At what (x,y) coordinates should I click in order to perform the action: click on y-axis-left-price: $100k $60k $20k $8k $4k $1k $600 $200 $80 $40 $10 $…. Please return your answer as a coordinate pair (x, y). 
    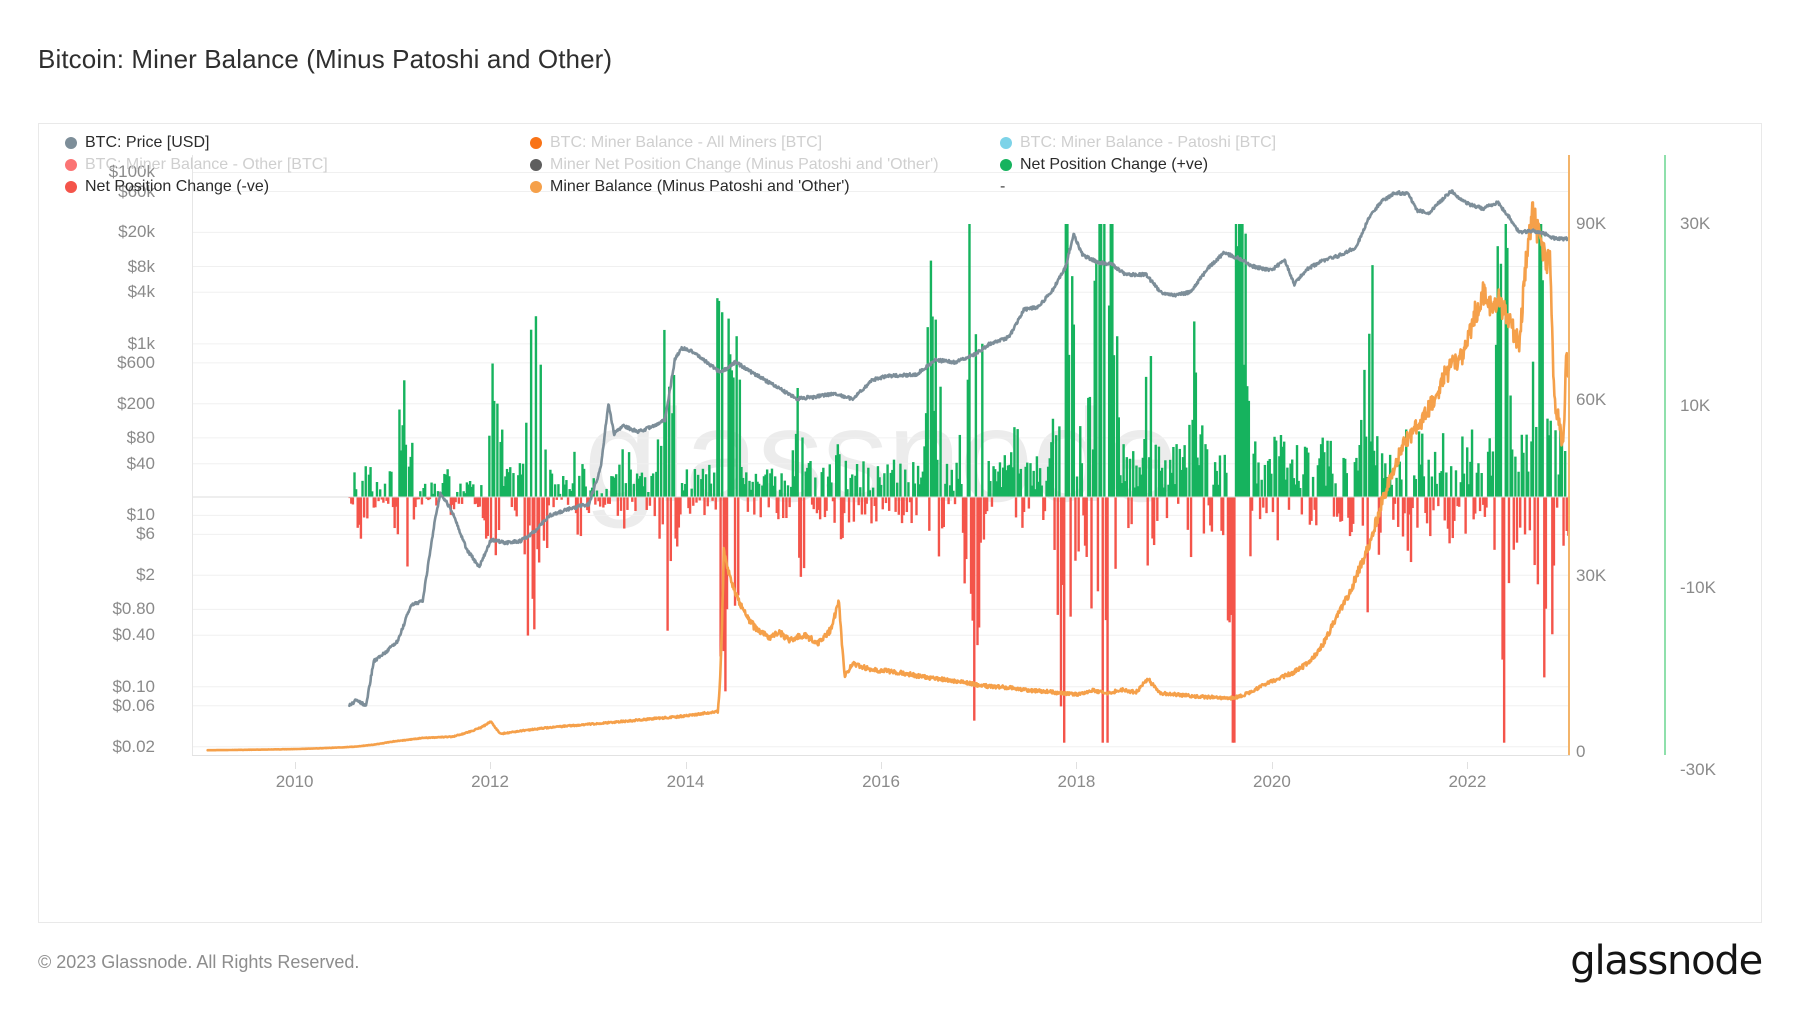
    Looking at the image, I should click on (84, 455).